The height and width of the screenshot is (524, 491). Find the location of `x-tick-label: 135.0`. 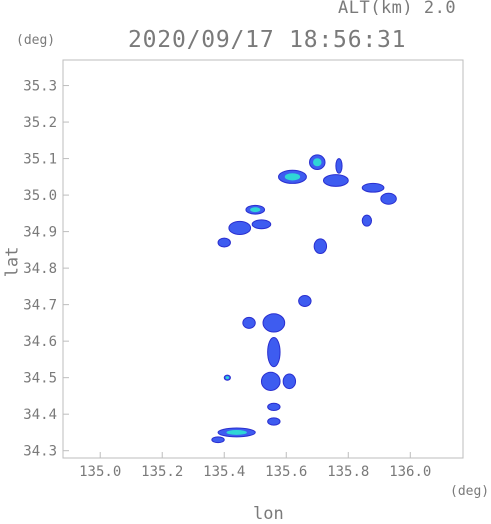

x-tick-label: 135.0 is located at coordinates (100, 472).